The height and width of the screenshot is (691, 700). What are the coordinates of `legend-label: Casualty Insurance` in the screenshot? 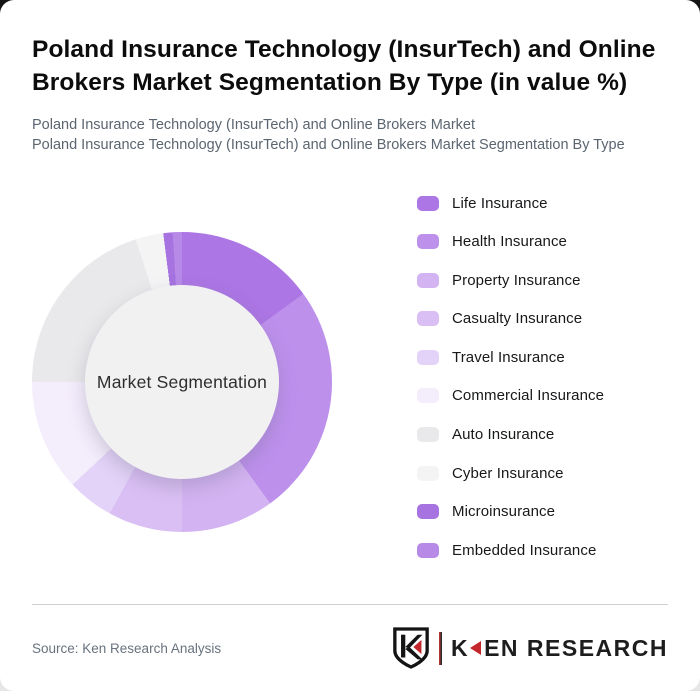 It's located at (517, 319).